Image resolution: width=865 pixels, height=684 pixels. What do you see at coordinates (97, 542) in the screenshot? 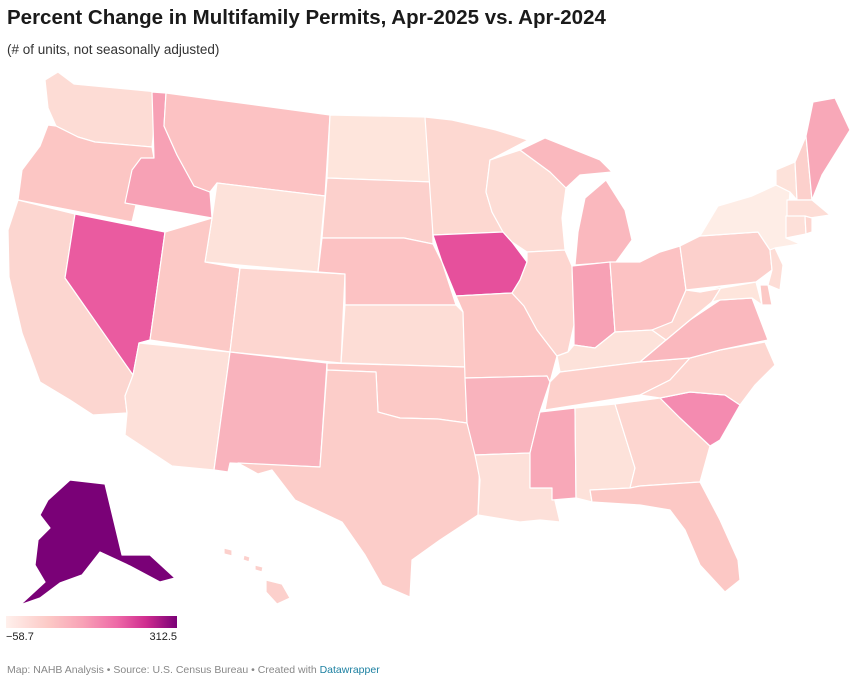
I see `state-AK` at bounding box center [97, 542].